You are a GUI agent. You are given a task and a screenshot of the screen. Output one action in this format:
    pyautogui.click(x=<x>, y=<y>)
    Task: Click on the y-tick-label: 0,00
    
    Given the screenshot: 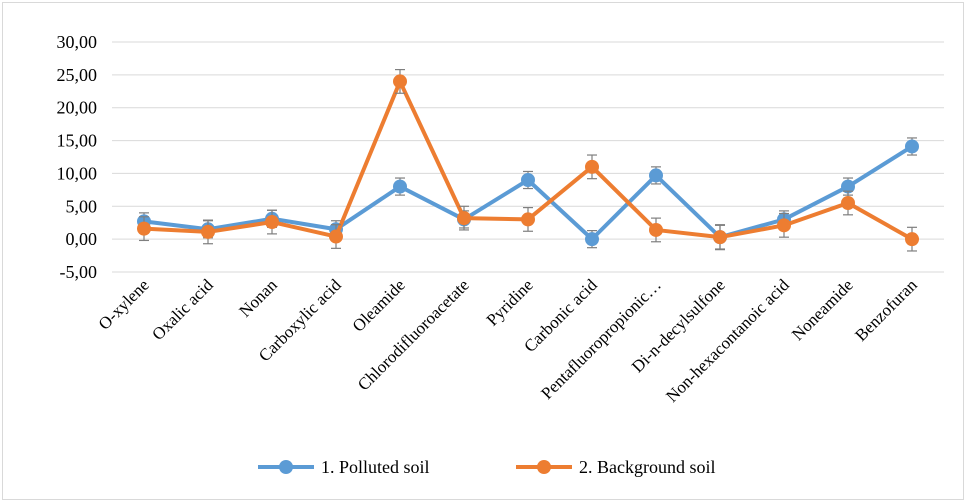 What is the action you would take?
    pyautogui.click(x=82, y=239)
    